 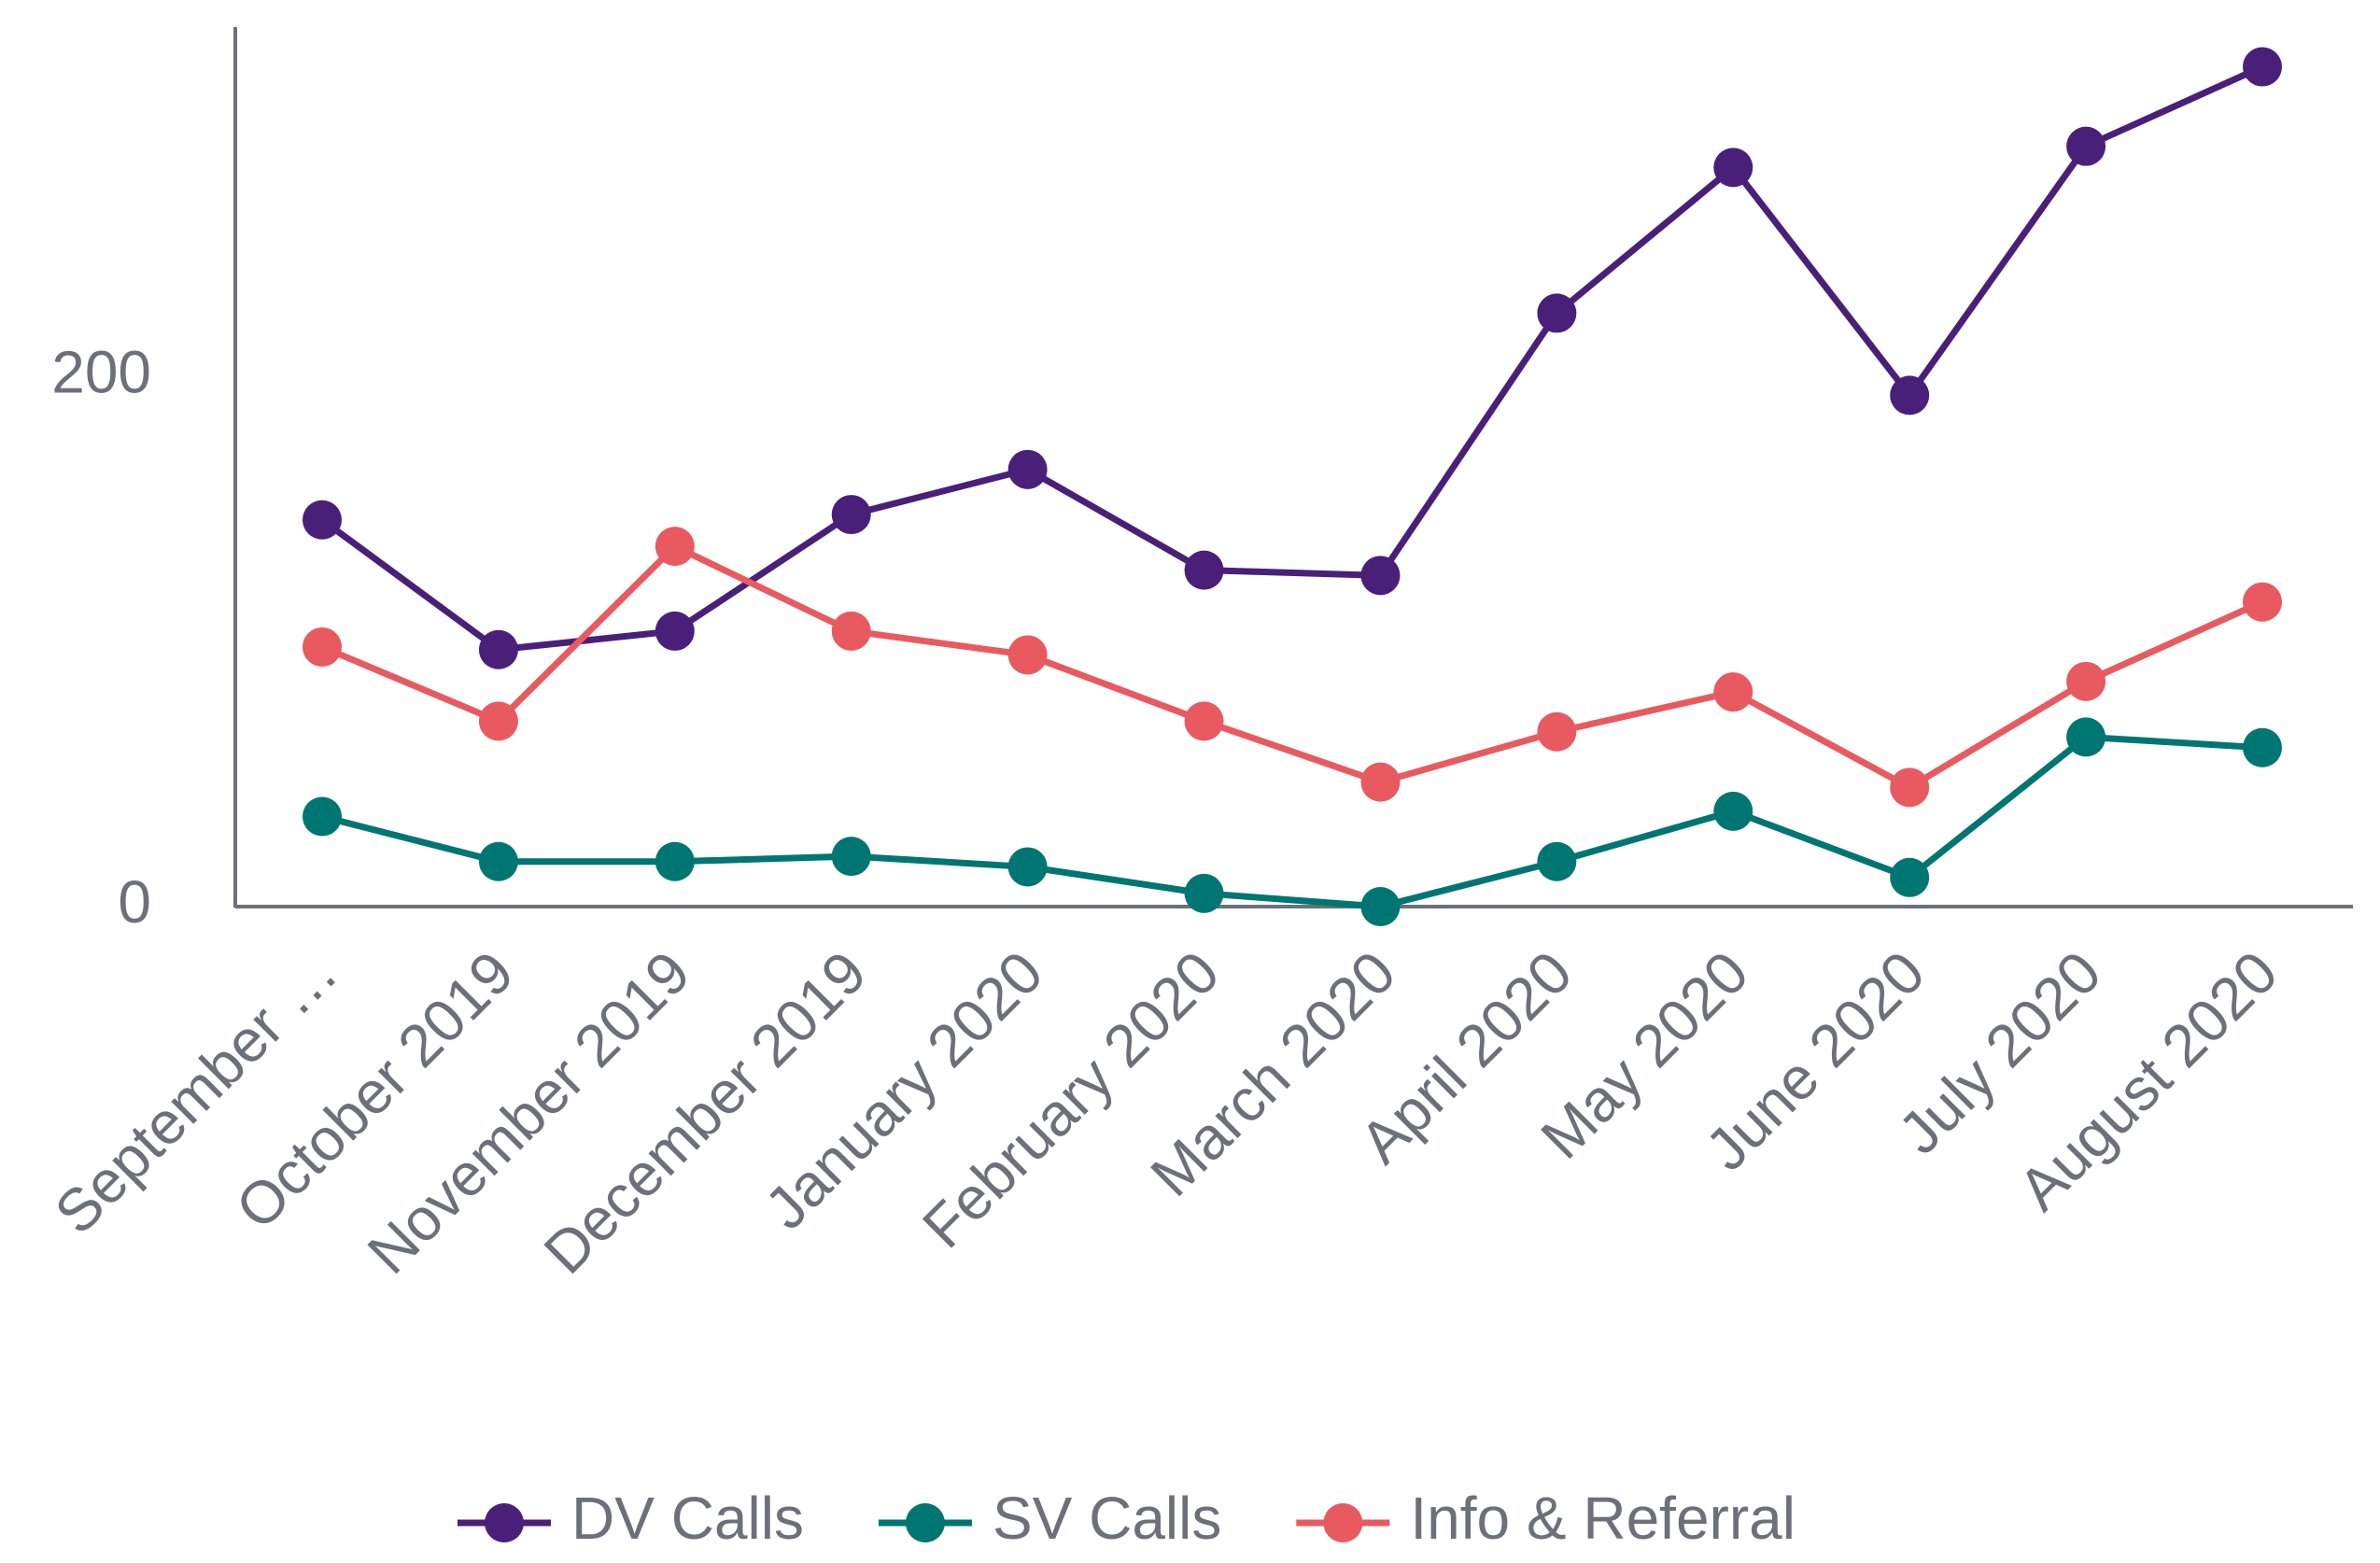 I want to click on y-tick-label: 200, so click(x=101, y=371).